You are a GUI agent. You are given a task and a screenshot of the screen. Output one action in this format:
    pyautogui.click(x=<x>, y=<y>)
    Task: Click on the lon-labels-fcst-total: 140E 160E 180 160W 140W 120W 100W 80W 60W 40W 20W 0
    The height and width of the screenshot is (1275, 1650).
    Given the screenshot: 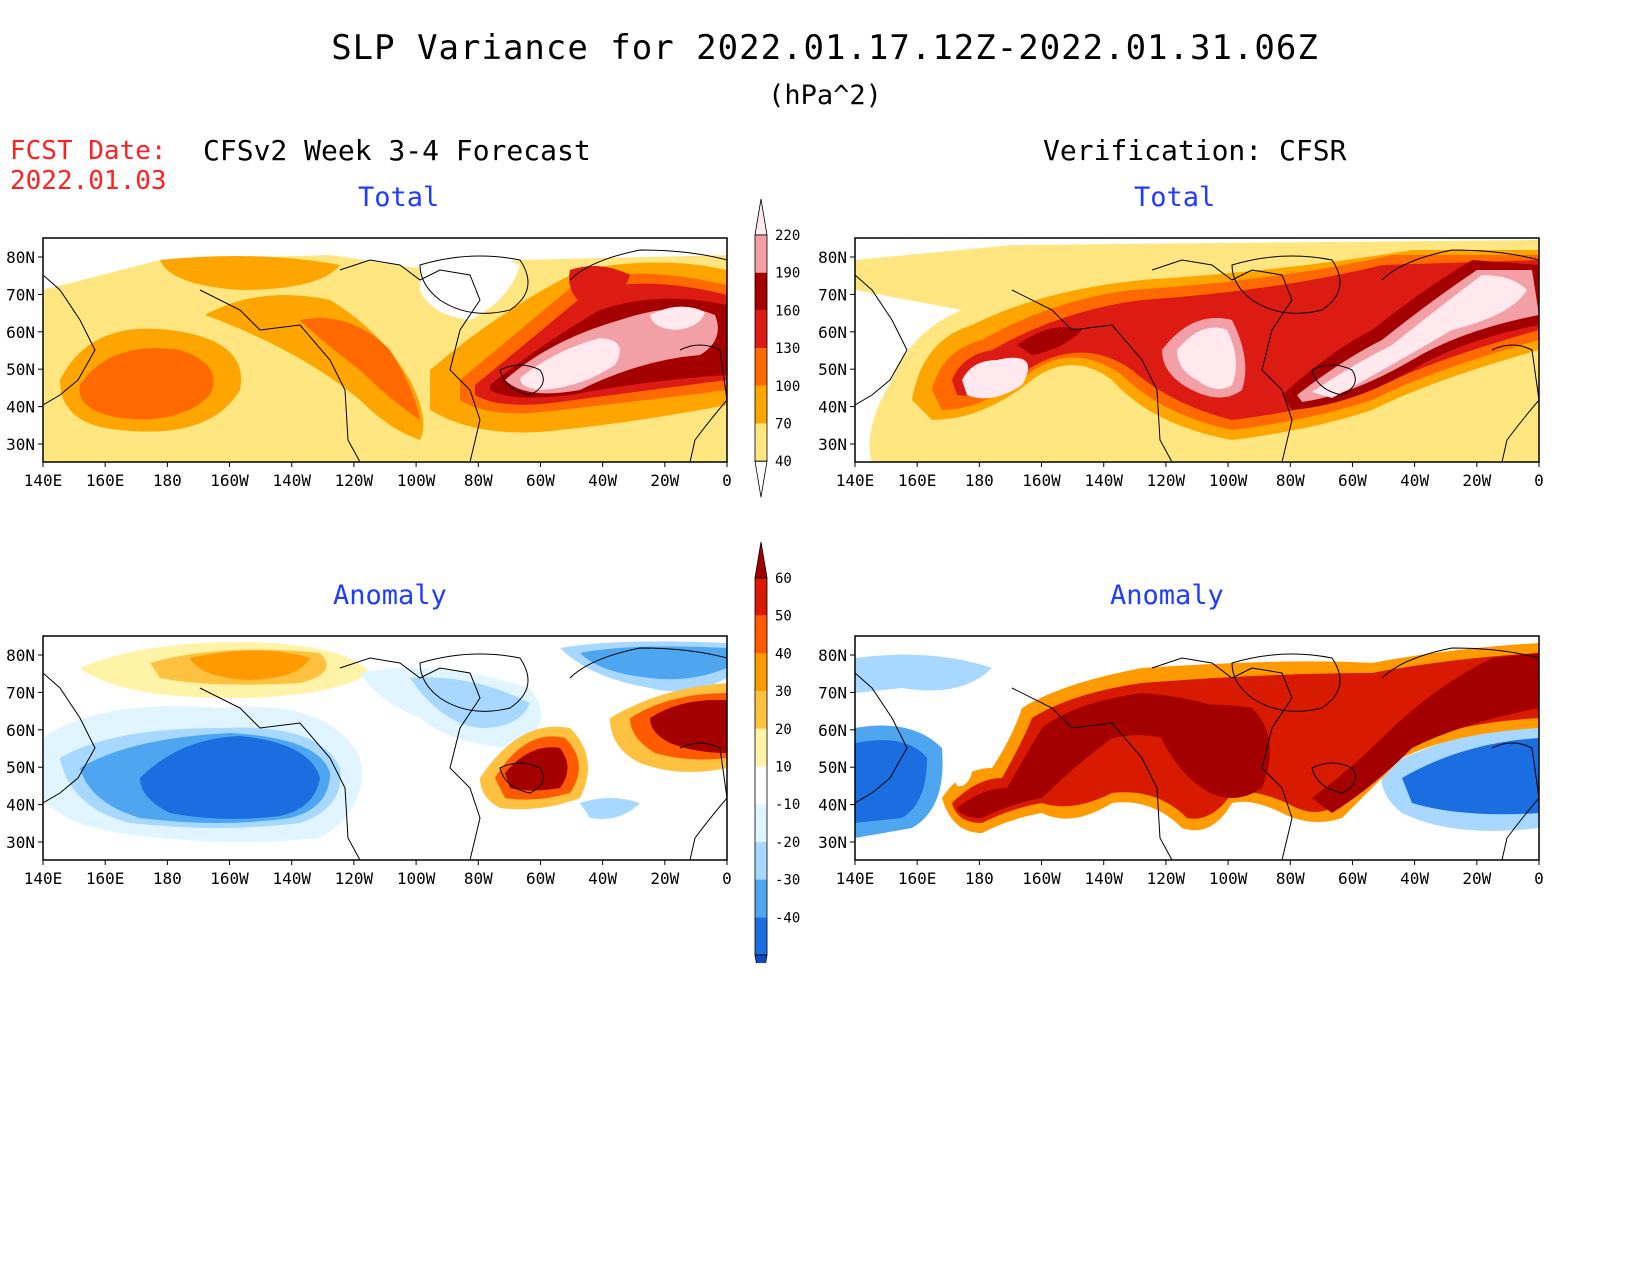 What is the action you would take?
    pyautogui.click(x=378, y=476)
    